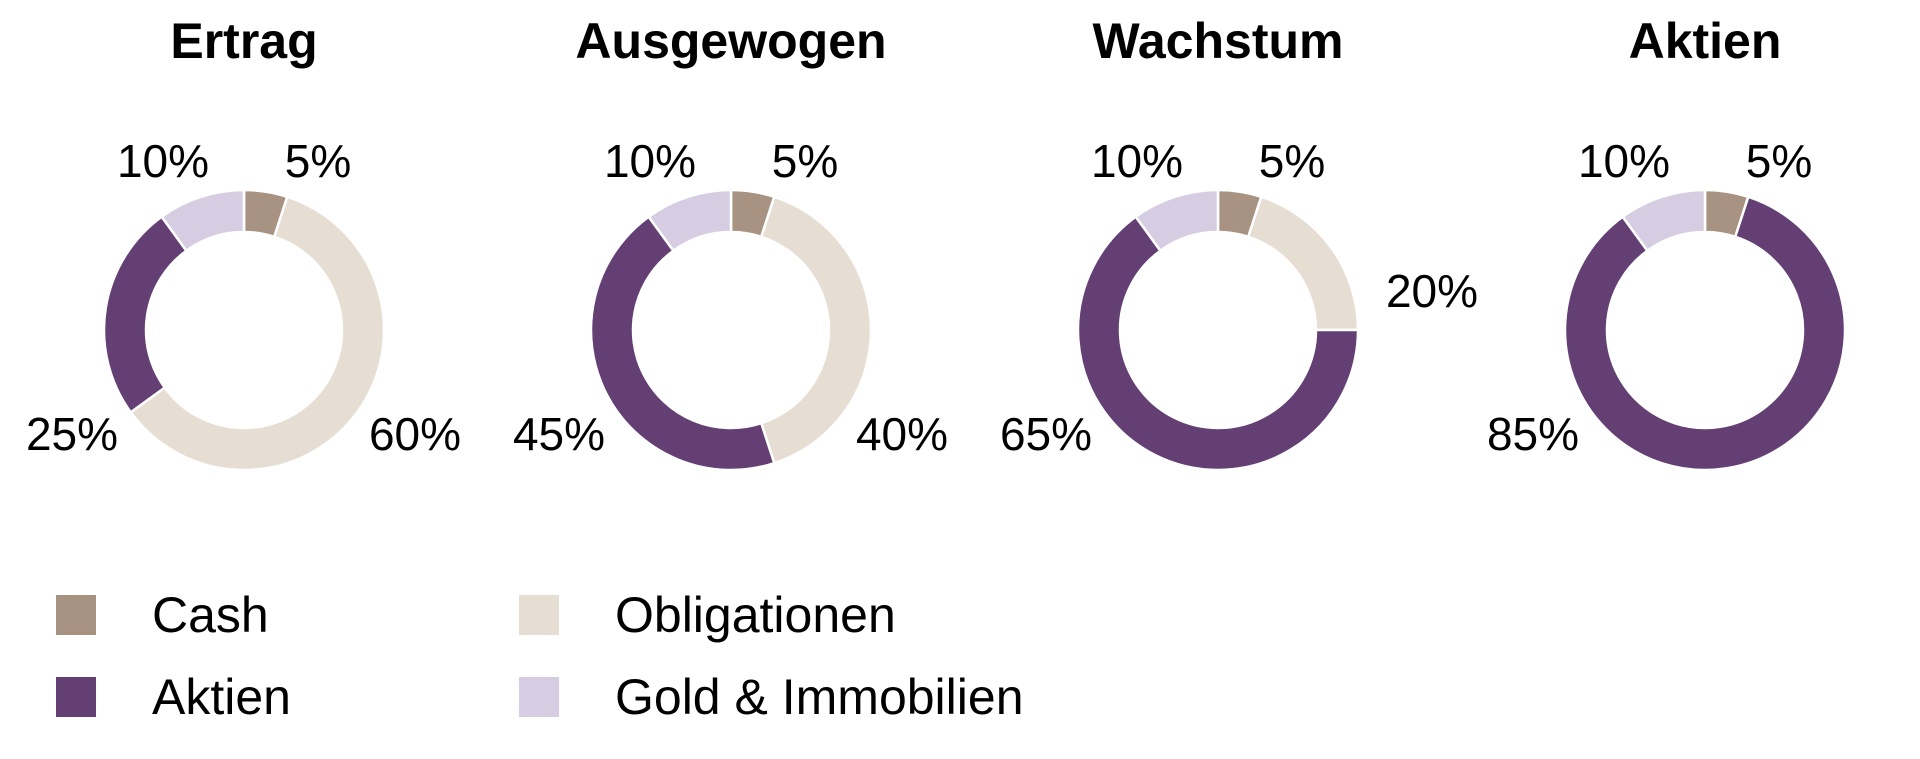 This screenshot has width=1920, height=759. What do you see at coordinates (902, 434) in the screenshot?
I see `data-label-obligationen: 40%` at bounding box center [902, 434].